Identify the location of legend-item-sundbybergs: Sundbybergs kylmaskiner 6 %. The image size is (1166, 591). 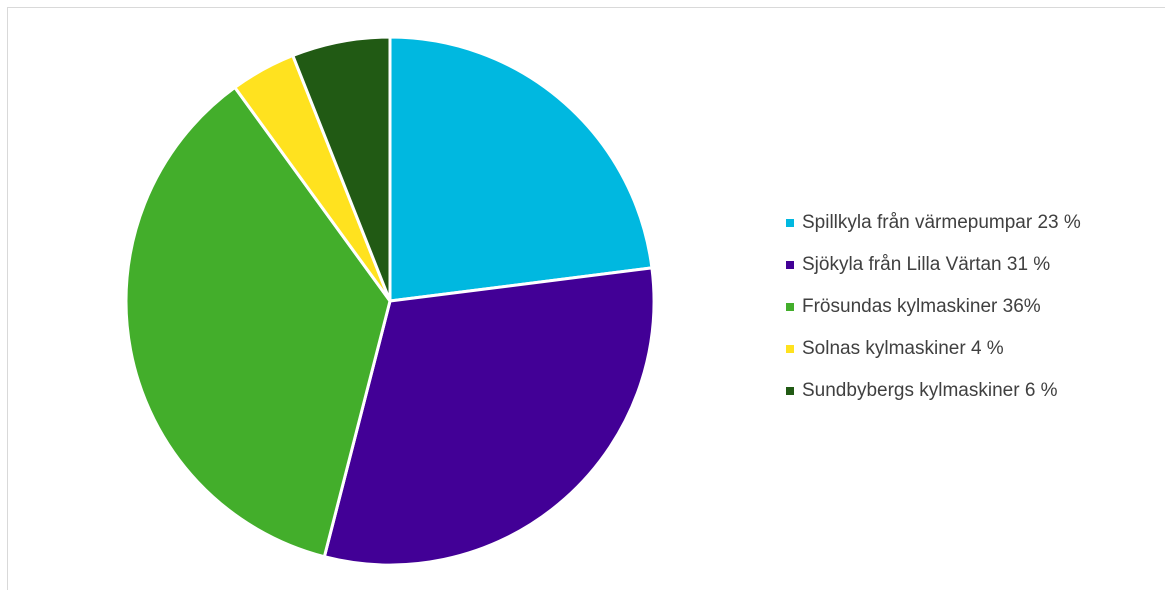
(971, 391).